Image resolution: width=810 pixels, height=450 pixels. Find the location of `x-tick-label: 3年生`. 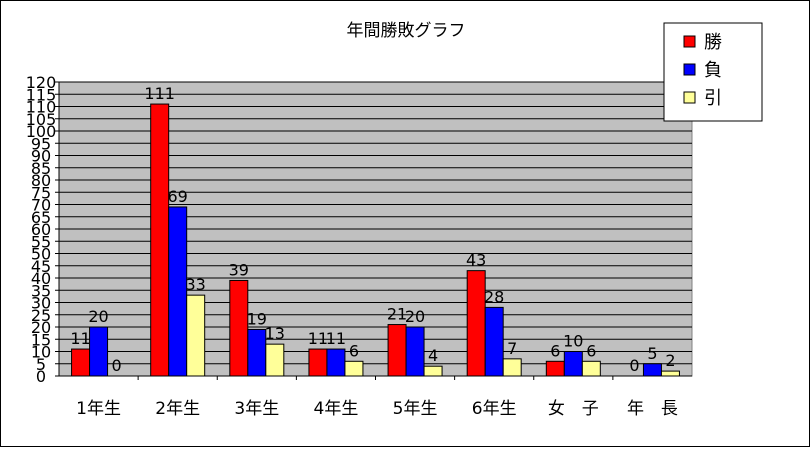

x-tick-label: 3年生 is located at coordinates (256, 409).